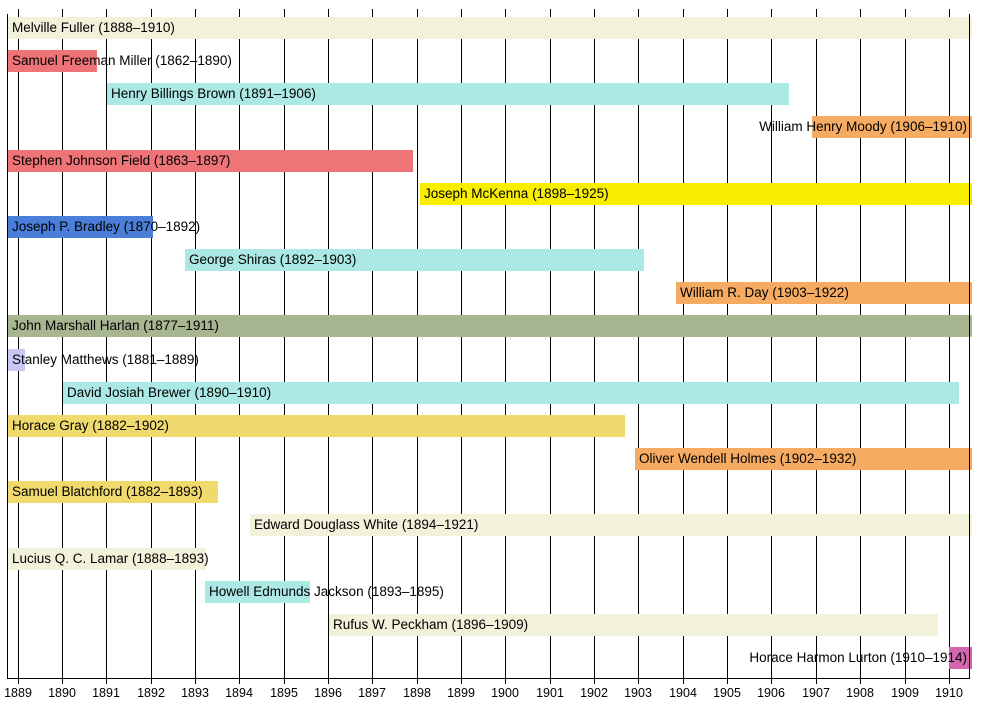  What do you see at coordinates (417, 693) in the screenshot?
I see `year-tick-label: 1898` at bounding box center [417, 693].